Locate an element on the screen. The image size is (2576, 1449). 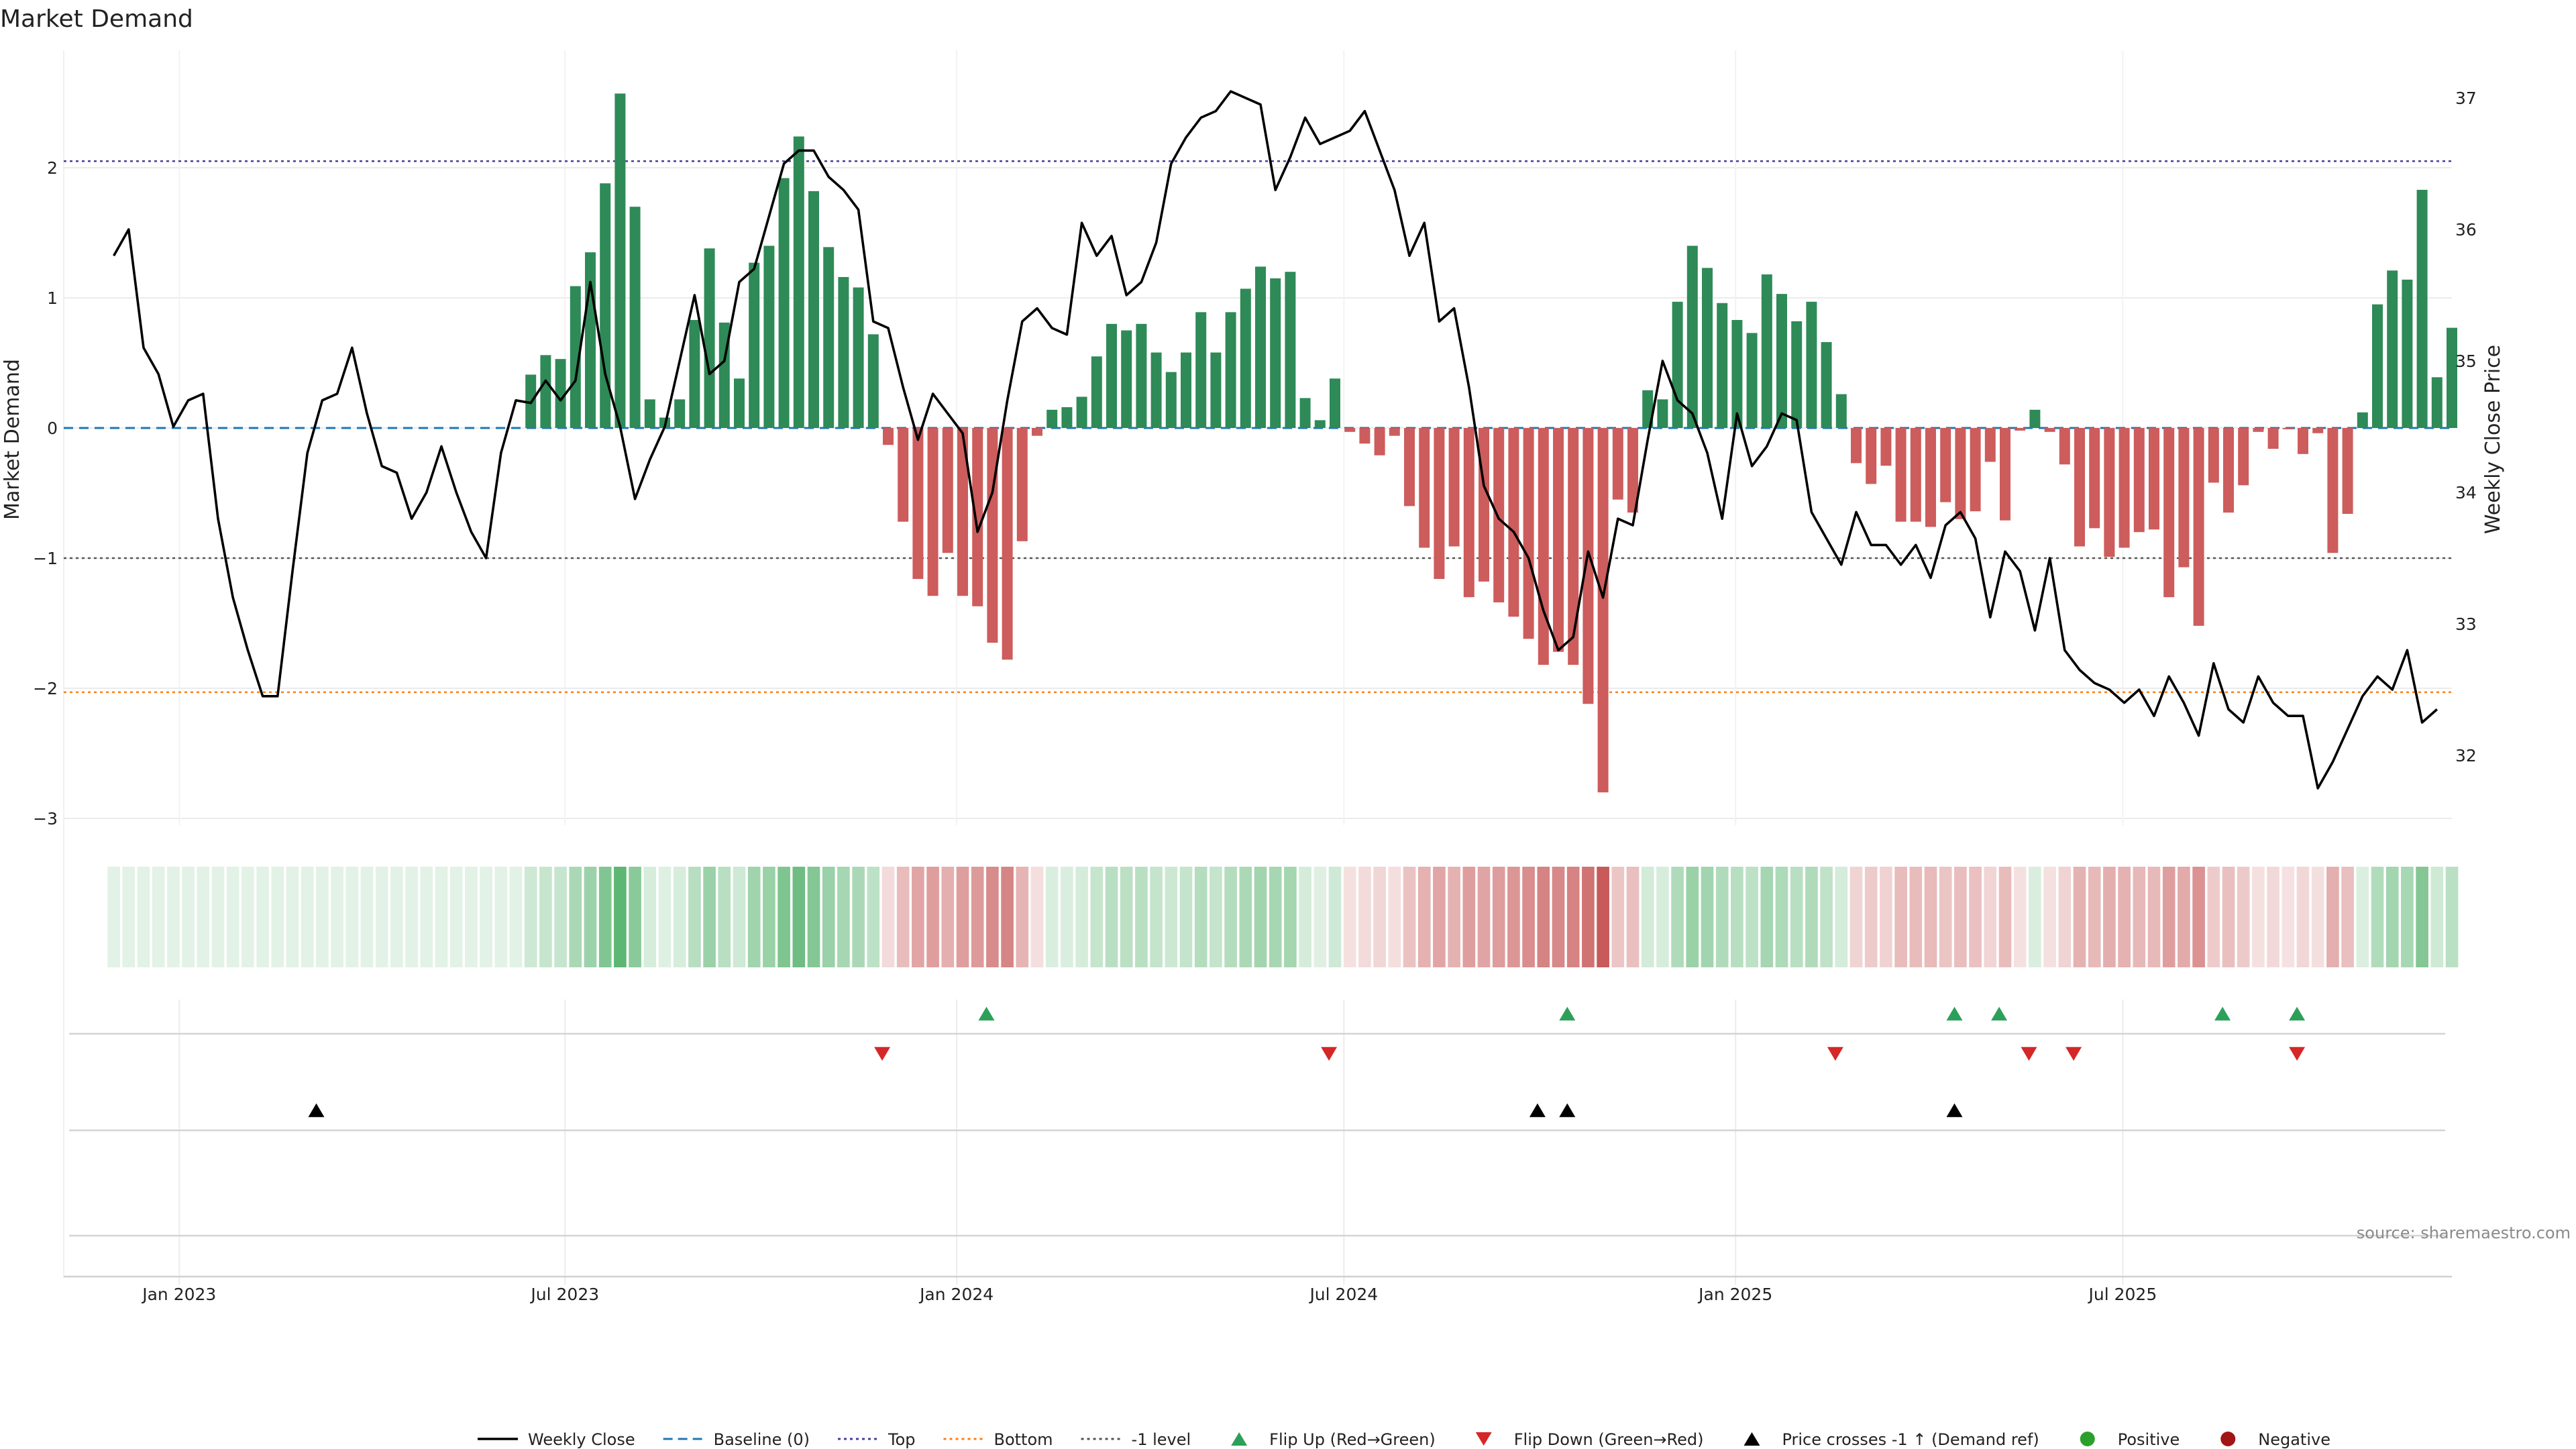
x-tick-label-4: Jan 2025 is located at coordinates (1734, 1294).